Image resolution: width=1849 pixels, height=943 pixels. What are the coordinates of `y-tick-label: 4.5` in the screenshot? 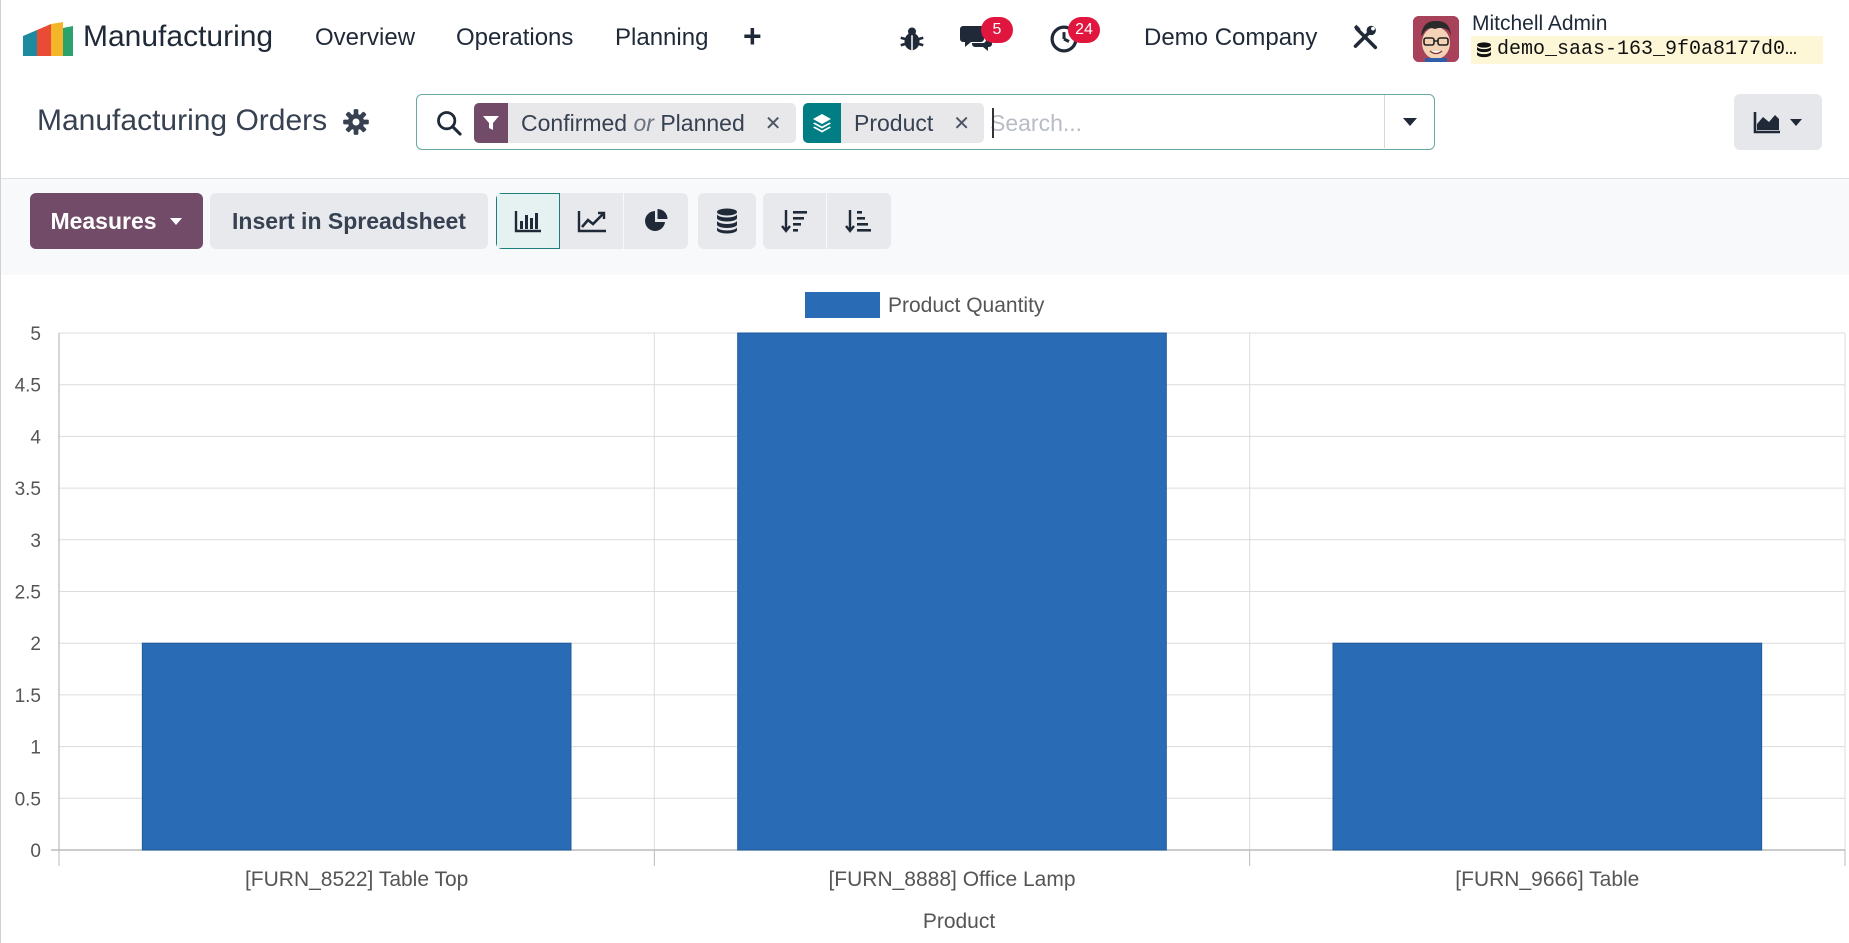 It's located at (28, 386).